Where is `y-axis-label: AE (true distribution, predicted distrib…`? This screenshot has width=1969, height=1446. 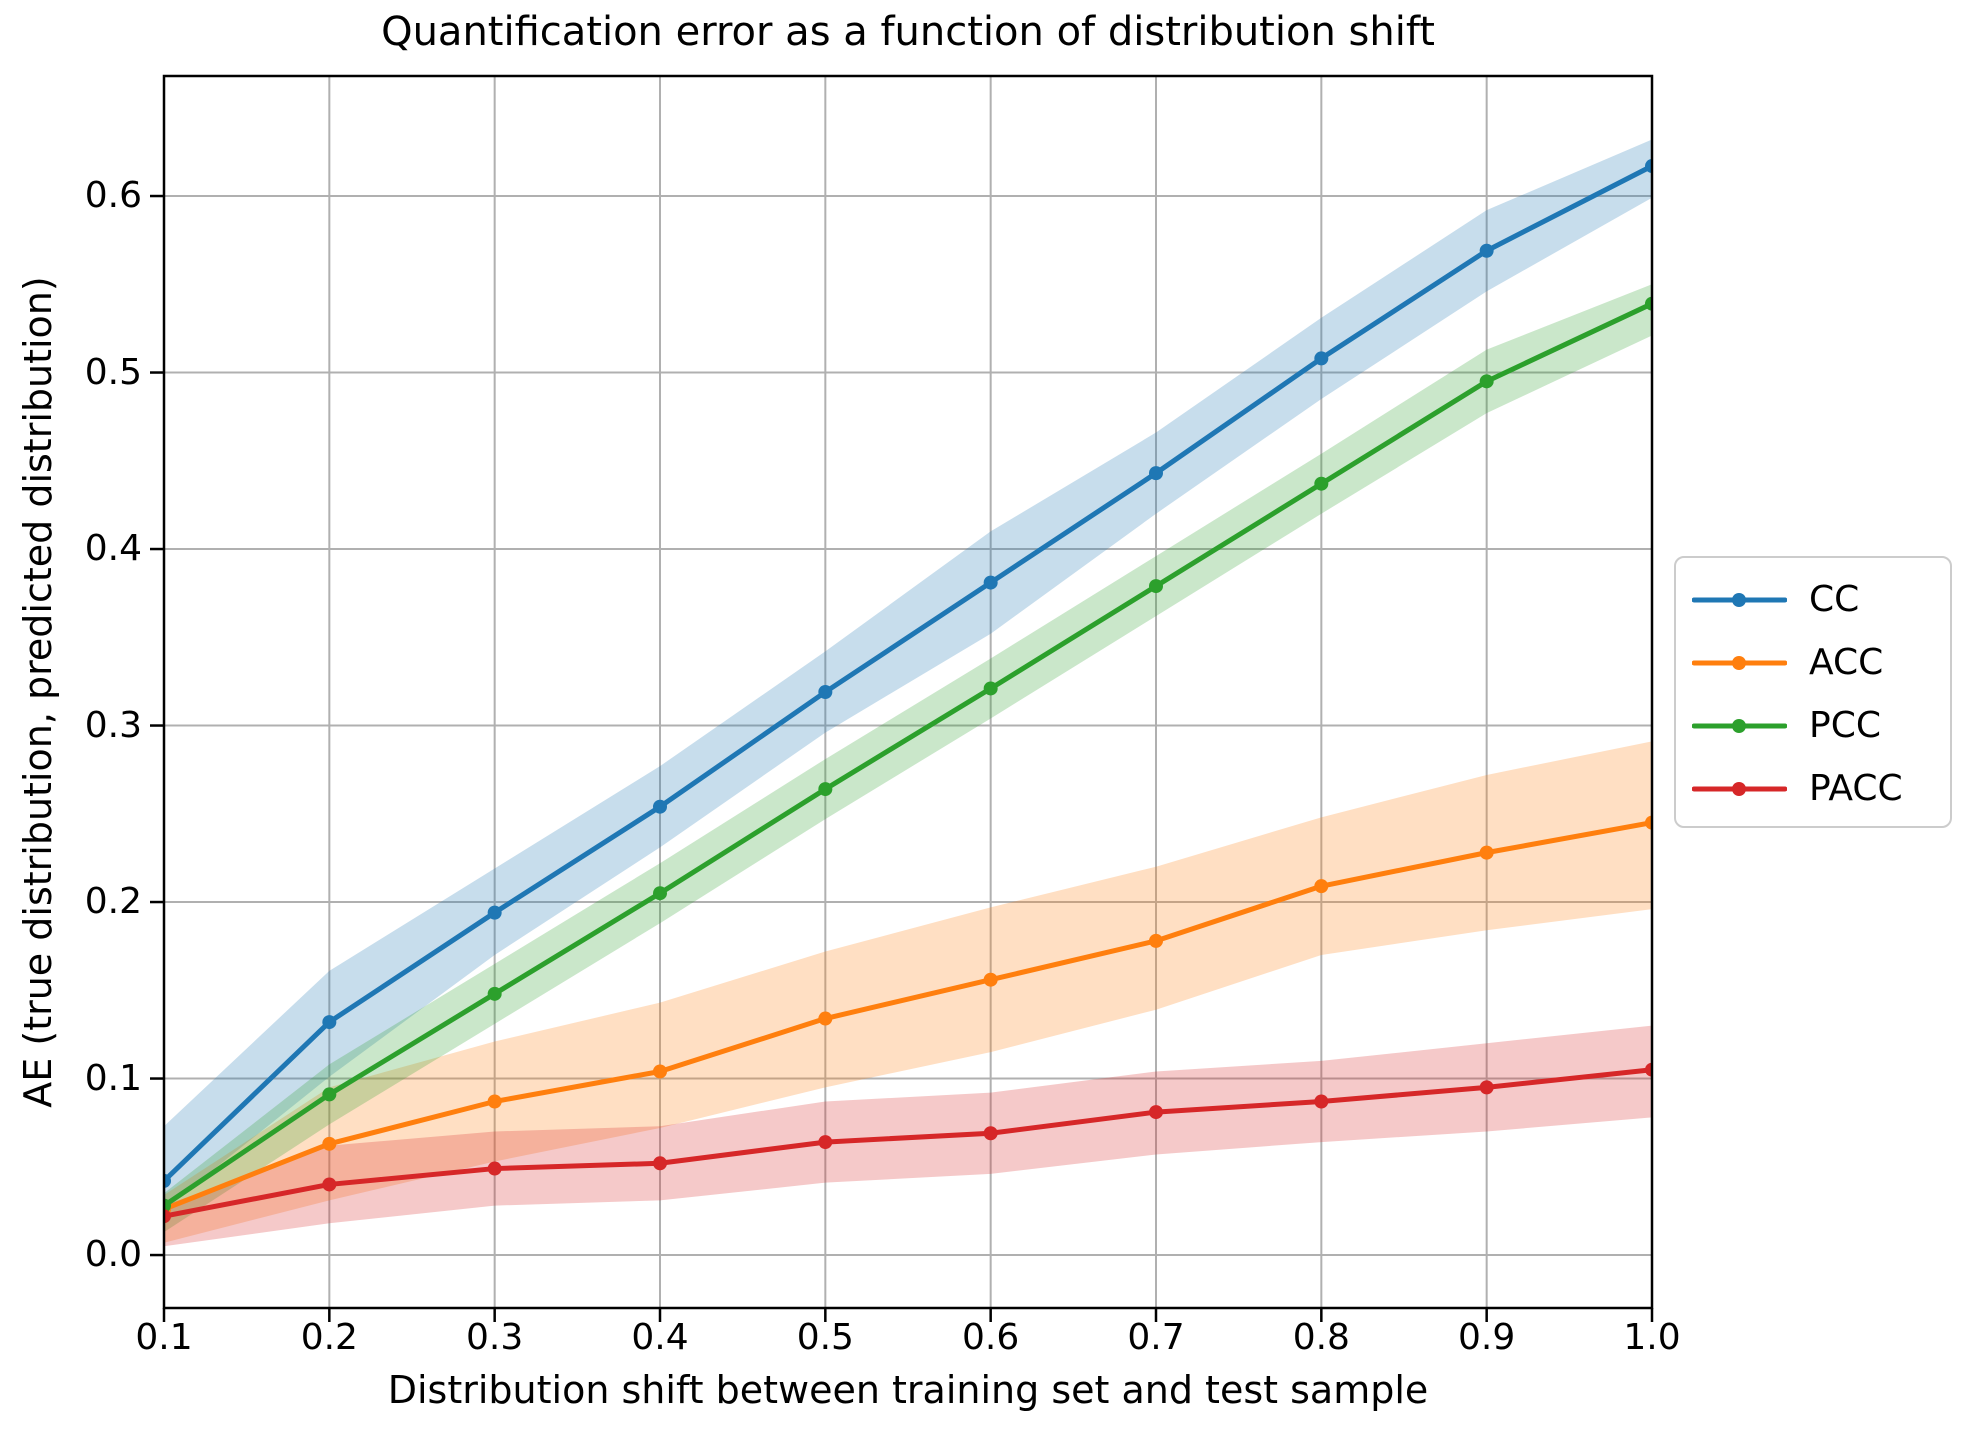 y-axis-label: AE (true distribution, predicted distrib… is located at coordinates (38, 692).